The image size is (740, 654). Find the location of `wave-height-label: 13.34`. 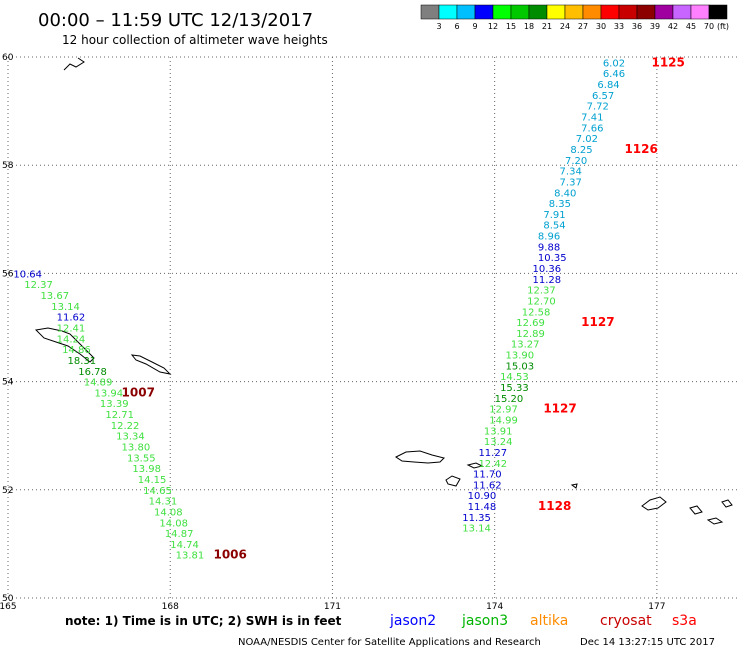

wave-height-label: 13.34 is located at coordinates (130, 437).